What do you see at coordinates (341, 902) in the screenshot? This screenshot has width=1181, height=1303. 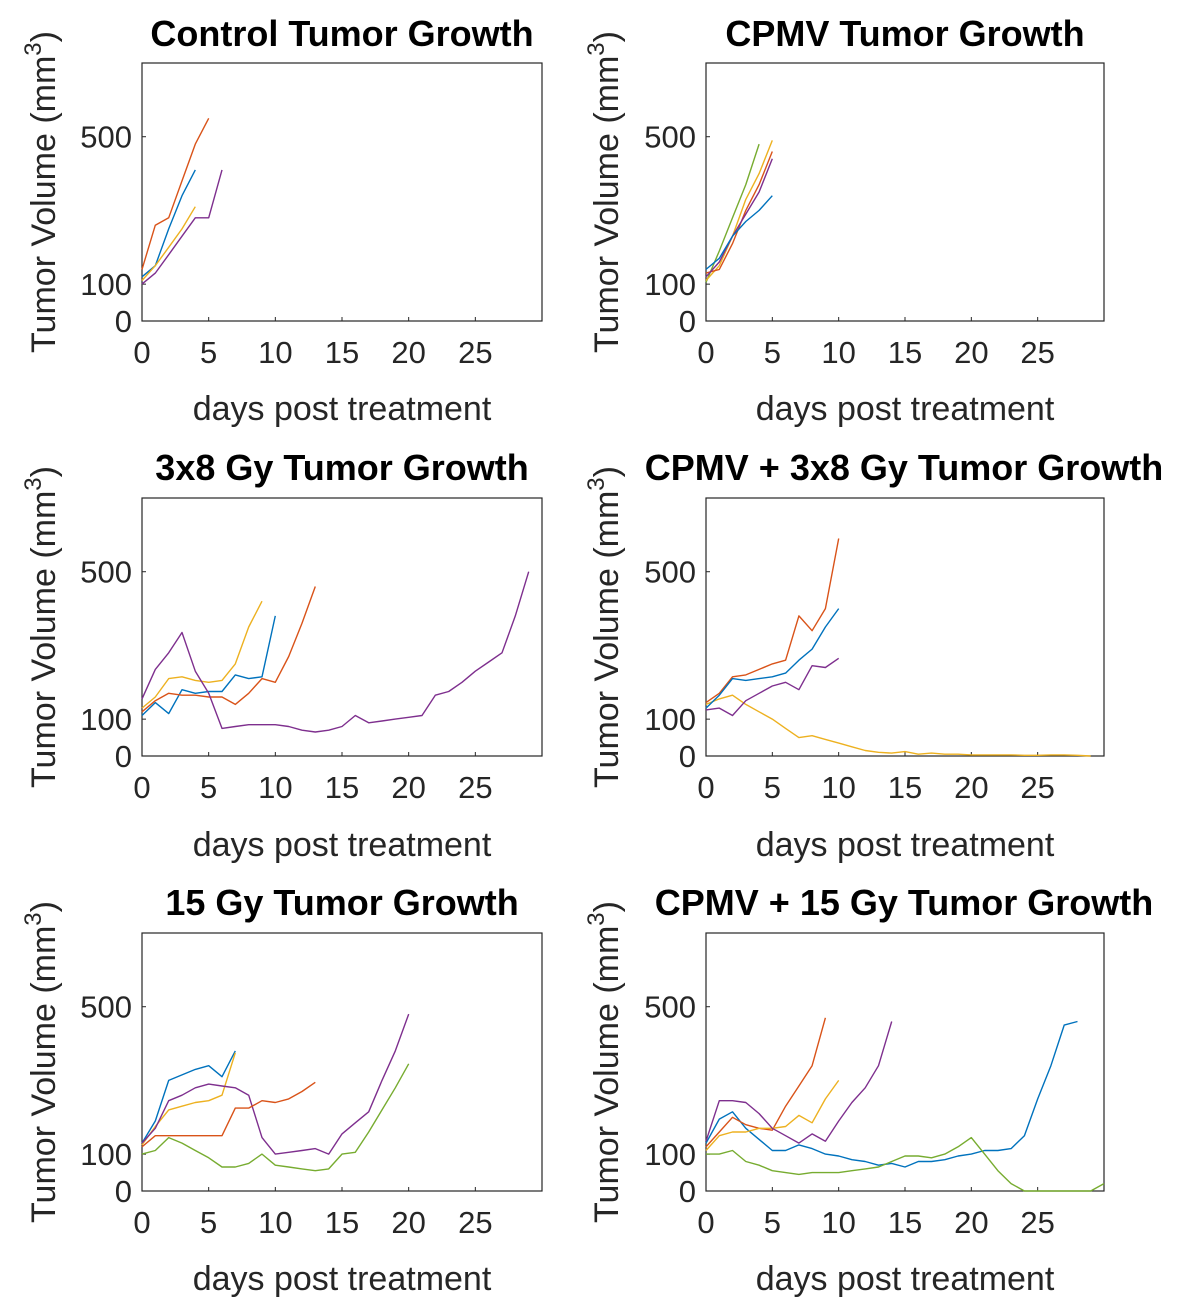 I see `chart-title: 15 Gy Tumor Growth` at bounding box center [341, 902].